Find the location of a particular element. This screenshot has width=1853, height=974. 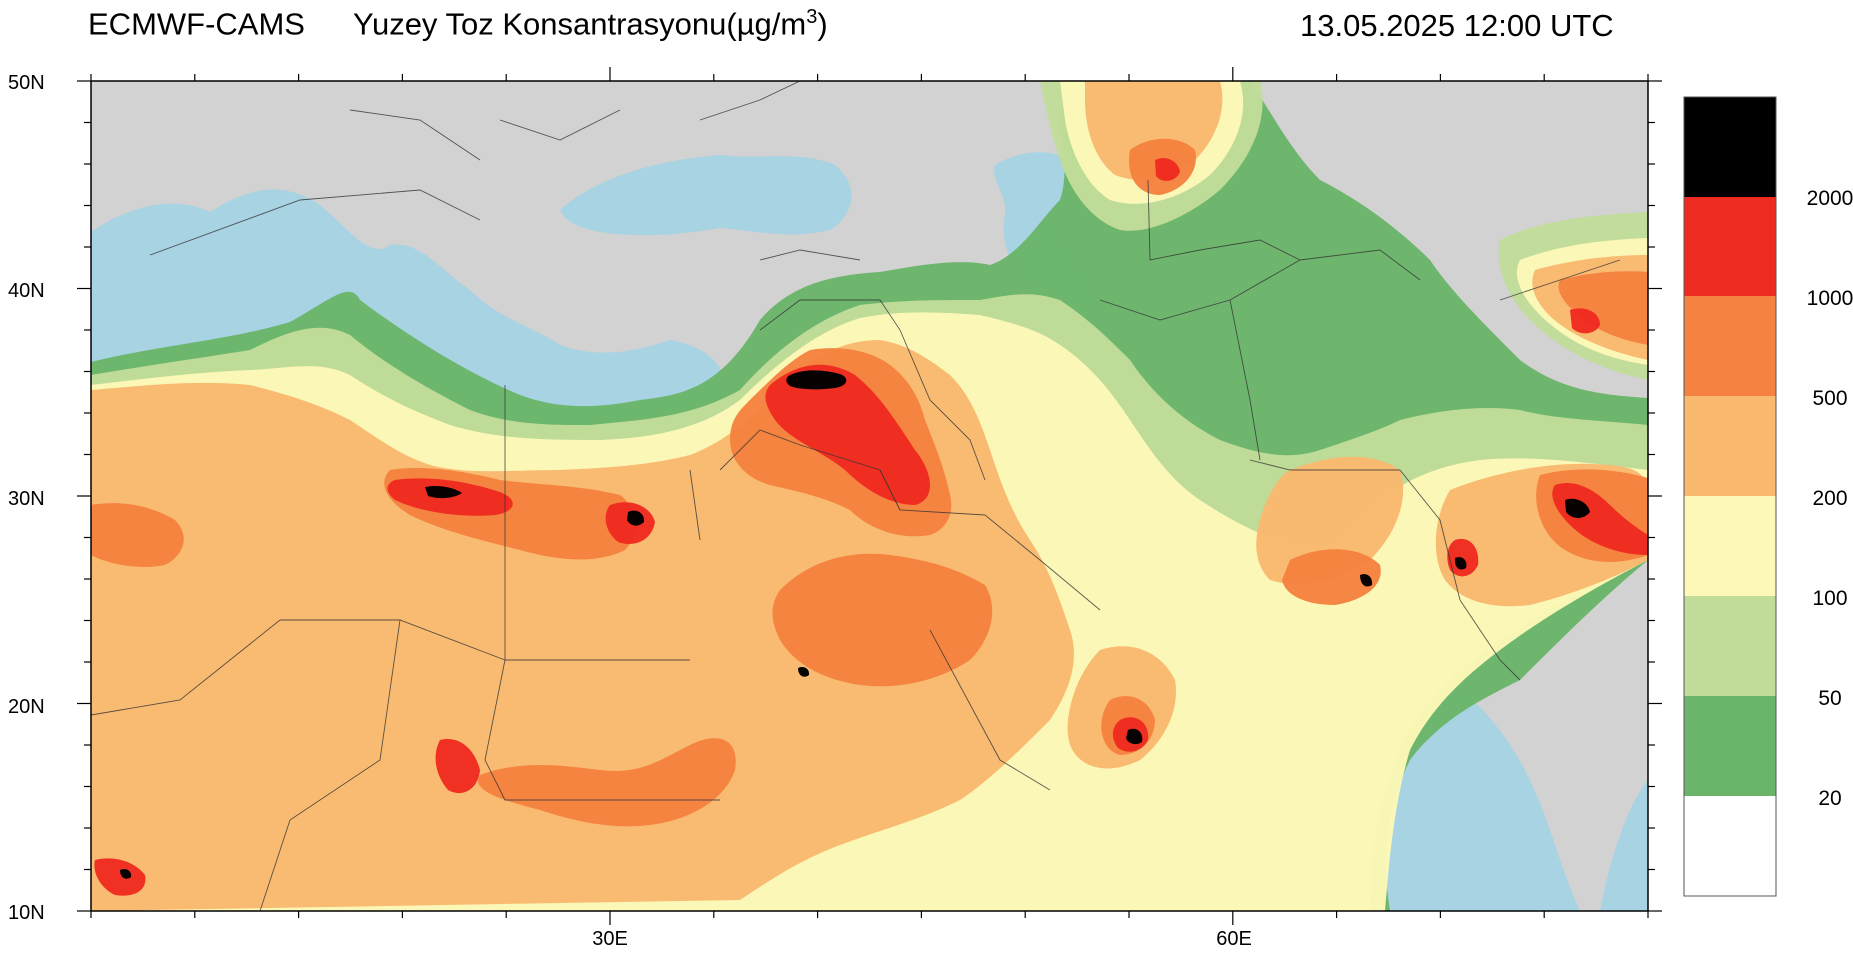

black-sea is located at coordinates (706, 195).